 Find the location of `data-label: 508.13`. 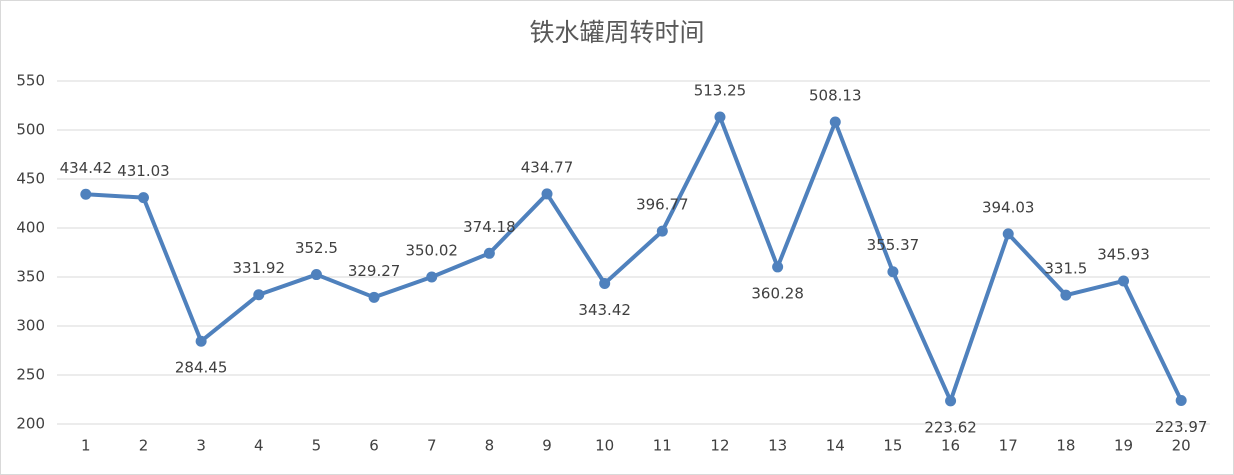

data-label: 508.13 is located at coordinates (835, 96).